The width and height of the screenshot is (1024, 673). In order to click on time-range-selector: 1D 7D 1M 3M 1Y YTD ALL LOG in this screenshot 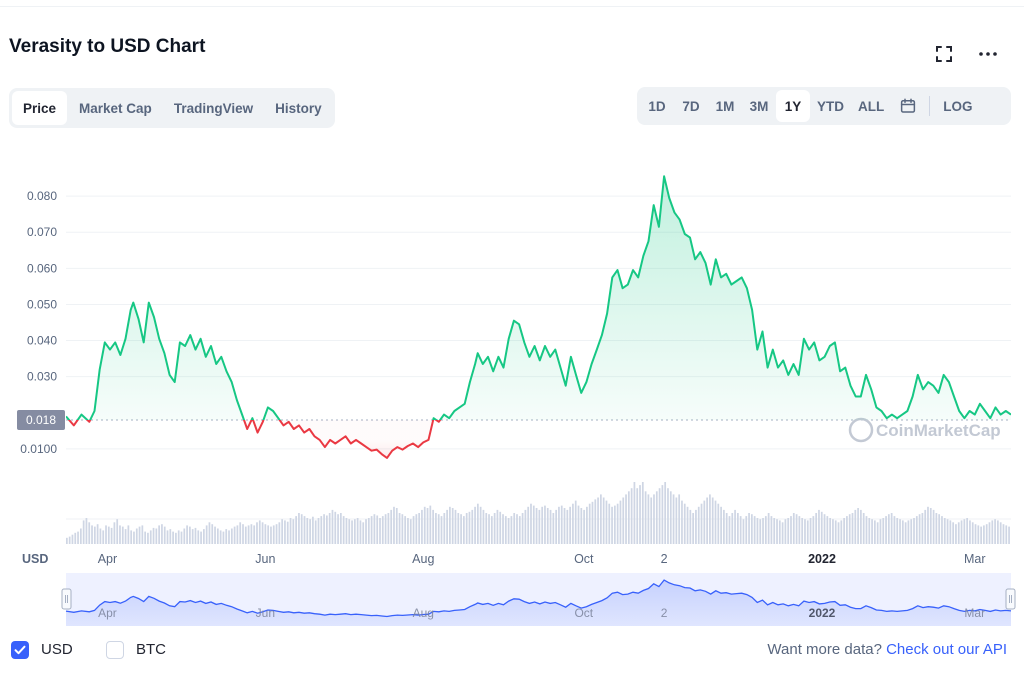, I will do `click(824, 106)`.